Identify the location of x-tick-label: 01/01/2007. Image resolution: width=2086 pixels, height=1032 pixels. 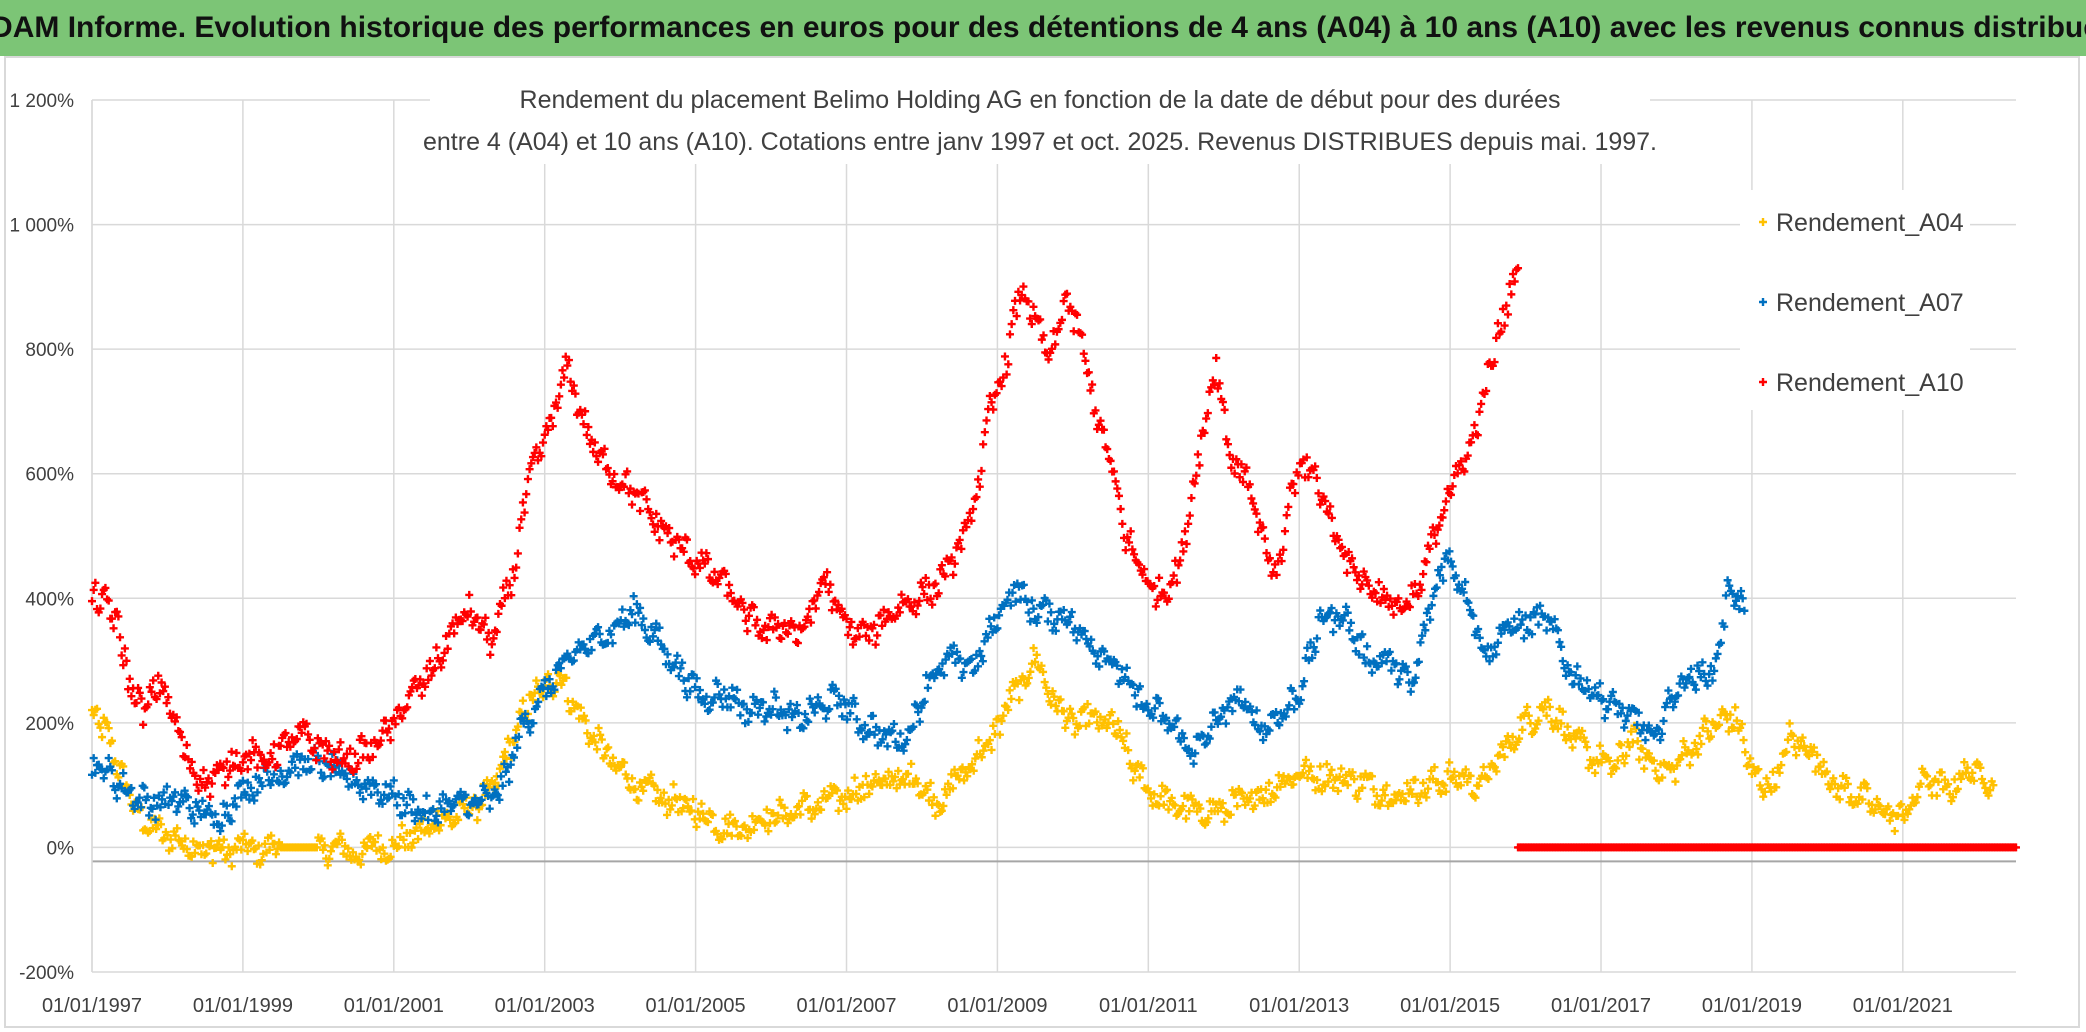
(846, 1006).